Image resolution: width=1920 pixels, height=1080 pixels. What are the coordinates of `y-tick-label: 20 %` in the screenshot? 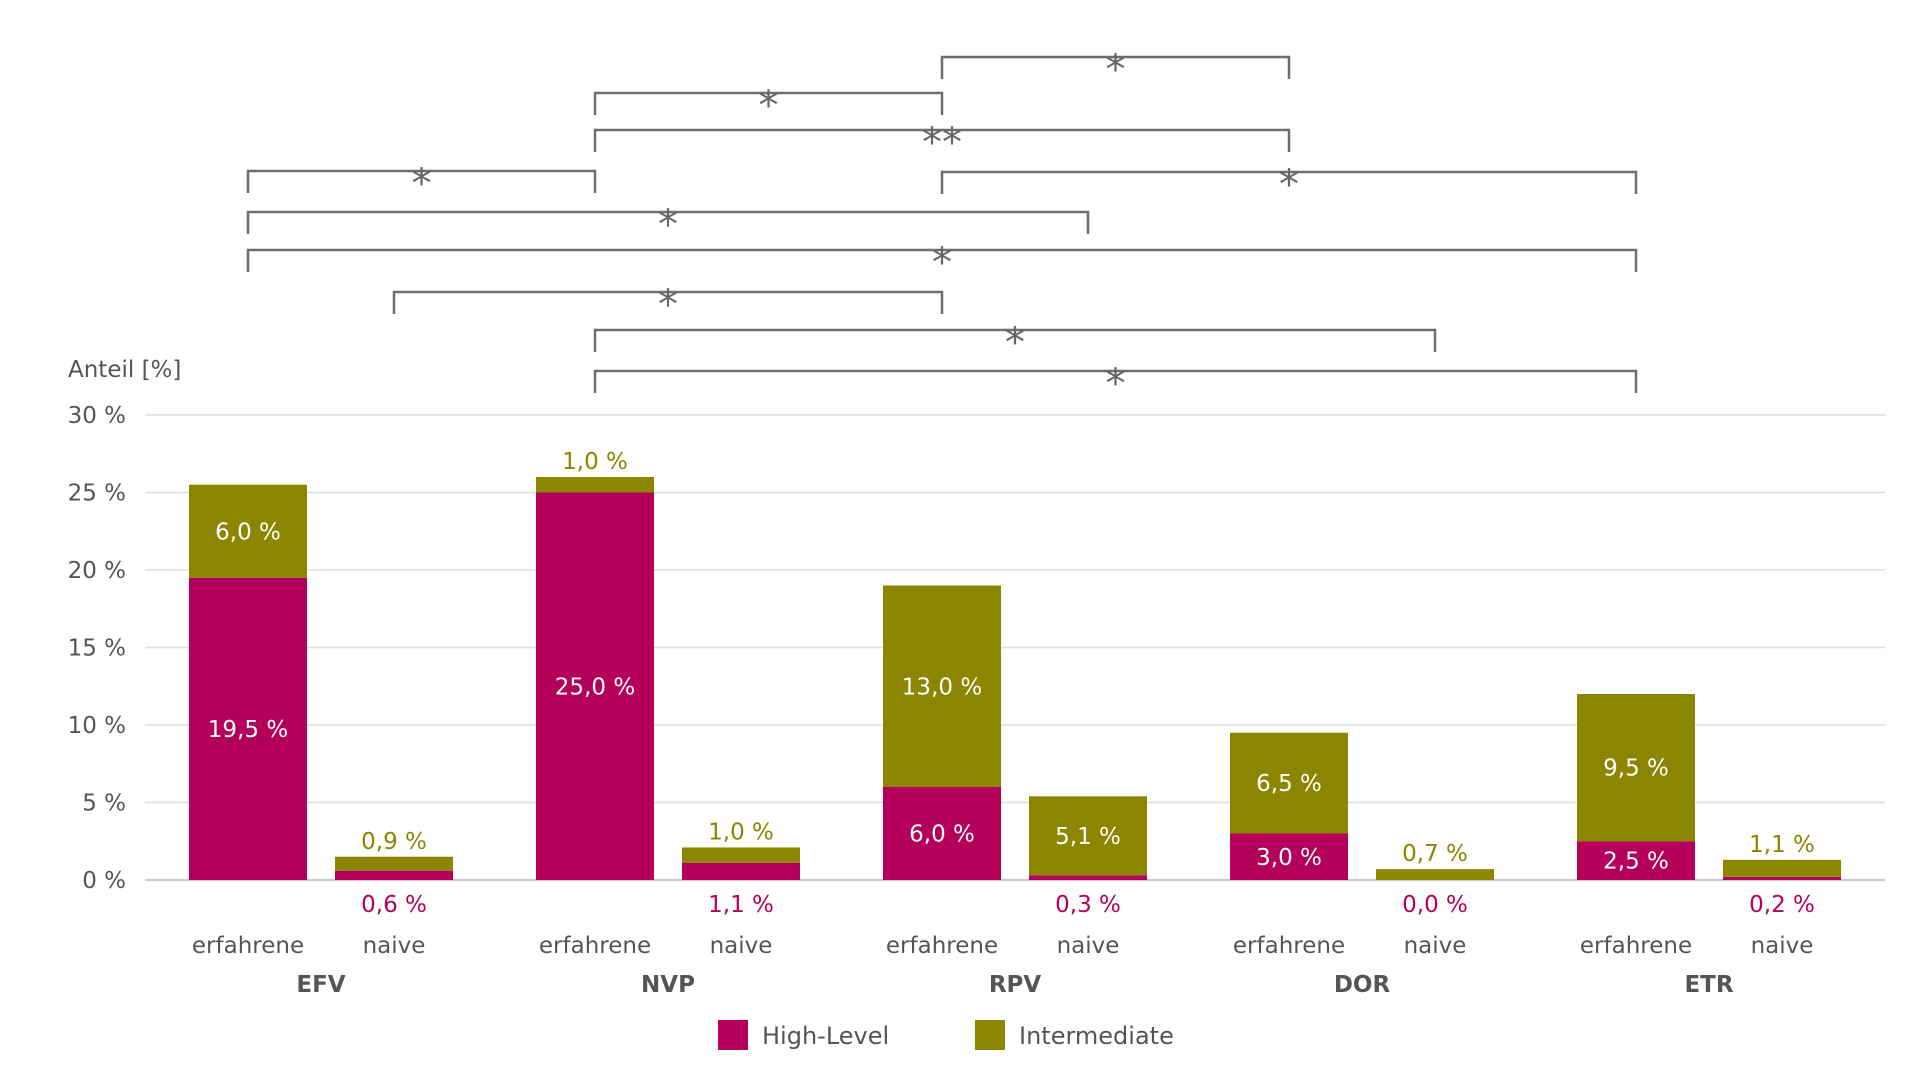 It's located at (97, 571).